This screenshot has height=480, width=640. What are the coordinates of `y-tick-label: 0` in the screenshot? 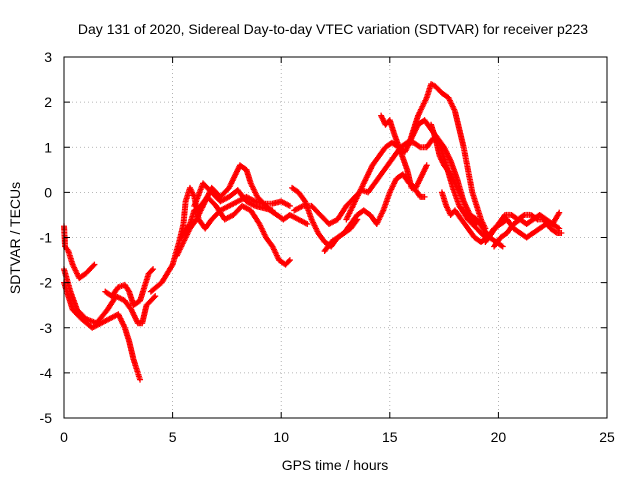 It's located at (48, 192).